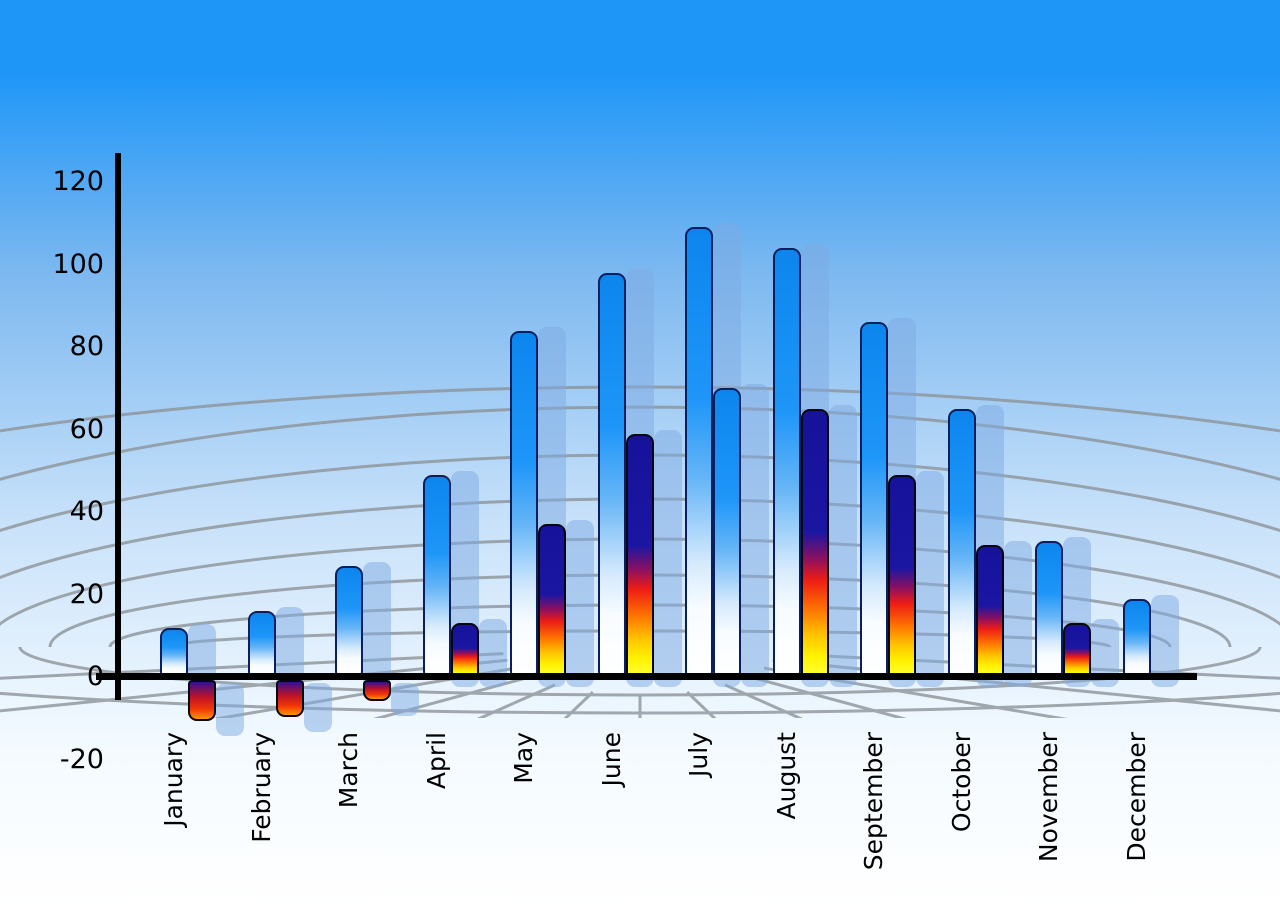 Image resolution: width=1280 pixels, height=905 pixels. What do you see at coordinates (902, 575) in the screenshot?
I see `bar-september-series2` at bounding box center [902, 575].